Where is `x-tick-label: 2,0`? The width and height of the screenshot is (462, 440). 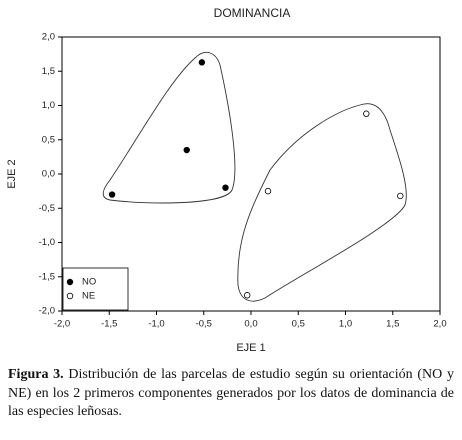 x-tick-label: 2,0 is located at coordinates (439, 324).